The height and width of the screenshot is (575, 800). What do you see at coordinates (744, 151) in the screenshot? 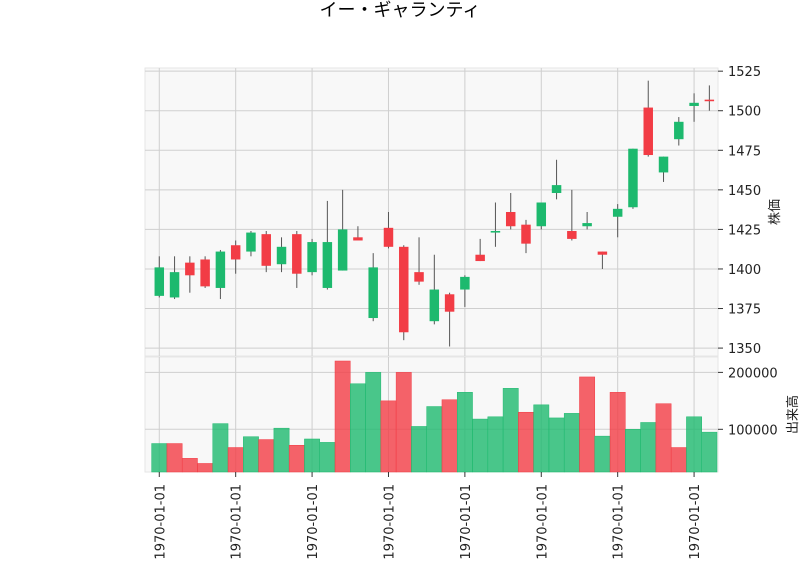
I see `price-tick-label: 1475` at bounding box center [744, 151].